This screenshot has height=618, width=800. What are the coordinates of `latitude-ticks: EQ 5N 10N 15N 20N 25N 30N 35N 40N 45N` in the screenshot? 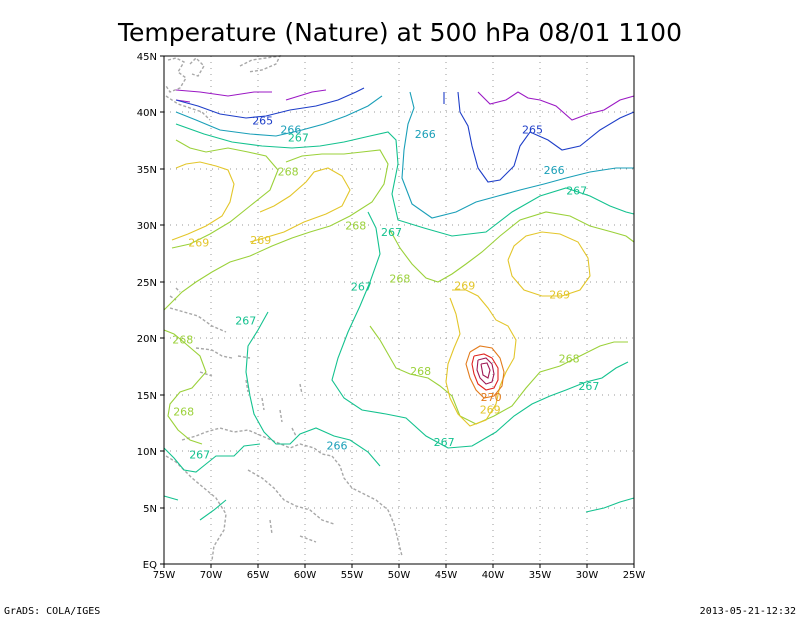 It's located at (150, 311).